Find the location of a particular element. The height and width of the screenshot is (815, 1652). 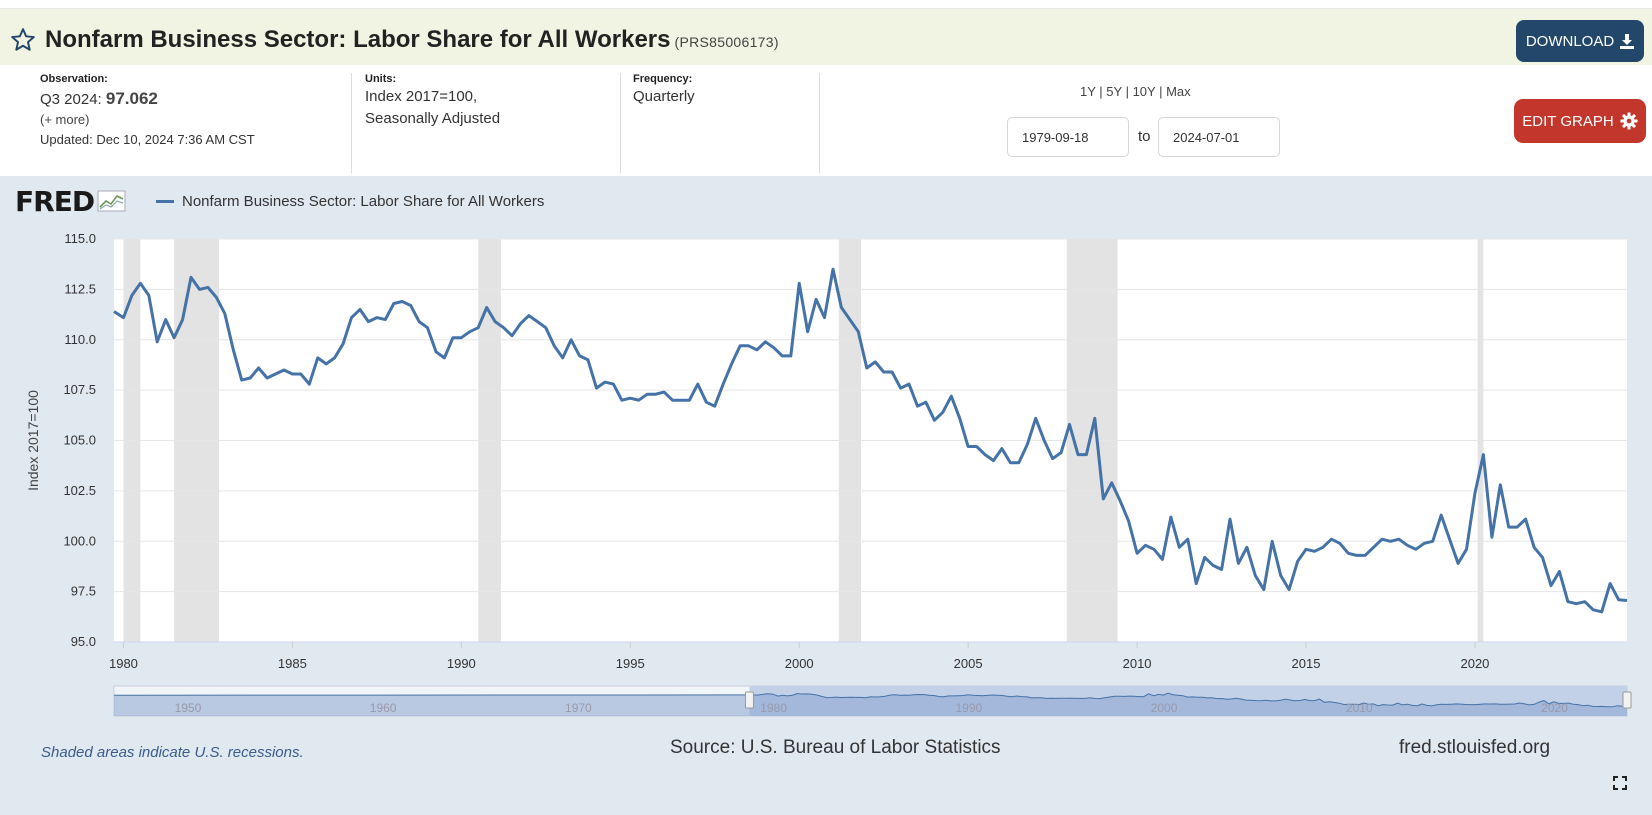

frequency-label: Frequency: is located at coordinates (663, 79).